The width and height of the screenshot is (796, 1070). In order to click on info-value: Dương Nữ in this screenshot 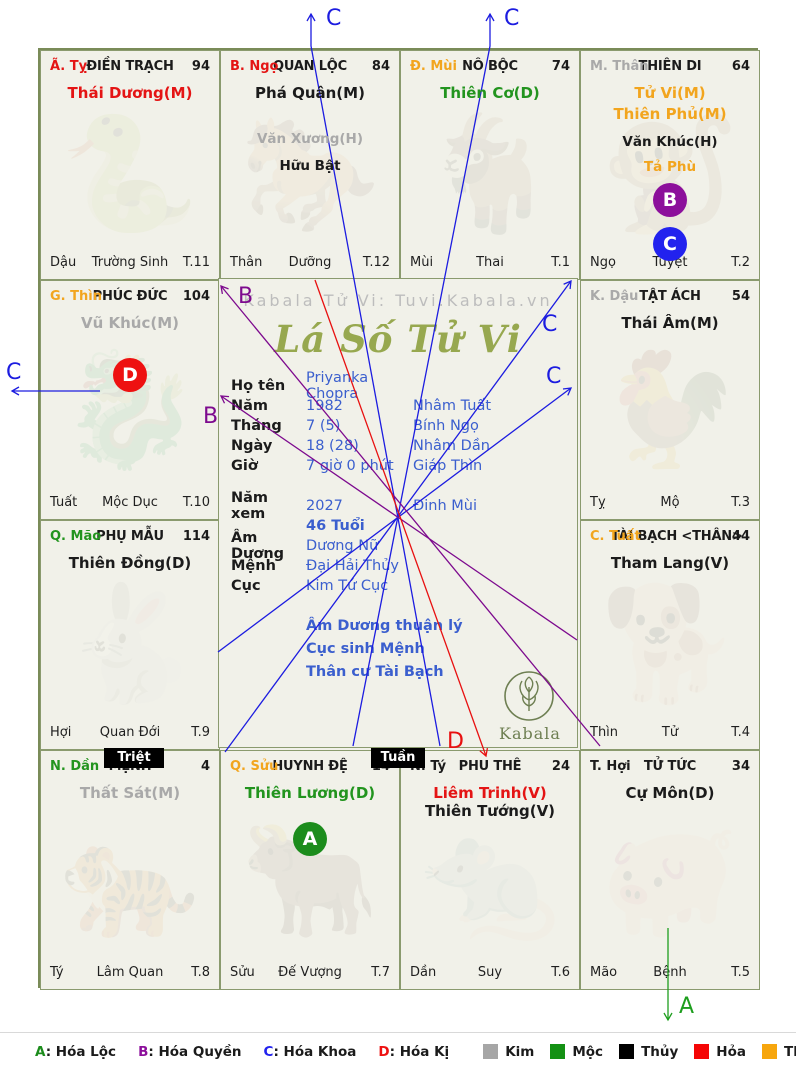, I will do `click(342, 546)`.